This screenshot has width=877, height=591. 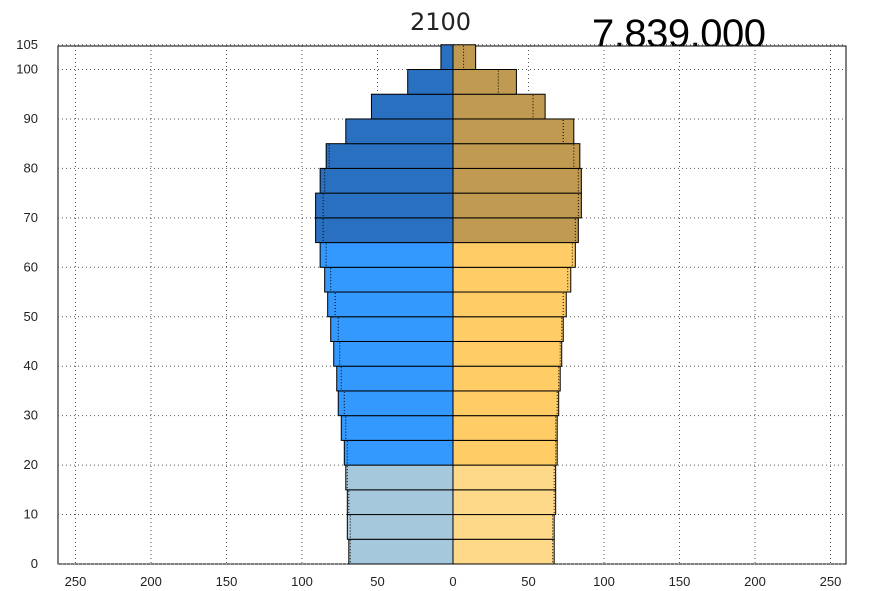 I want to click on y-tick-label: 40, so click(x=31, y=365).